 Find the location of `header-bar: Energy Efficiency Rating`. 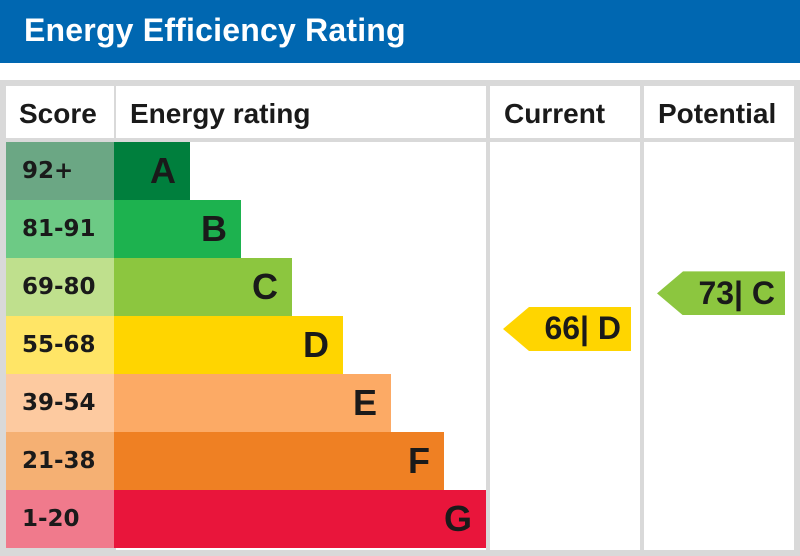

header-bar: Energy Efficiency Rating is located at coordinates (400, 31).